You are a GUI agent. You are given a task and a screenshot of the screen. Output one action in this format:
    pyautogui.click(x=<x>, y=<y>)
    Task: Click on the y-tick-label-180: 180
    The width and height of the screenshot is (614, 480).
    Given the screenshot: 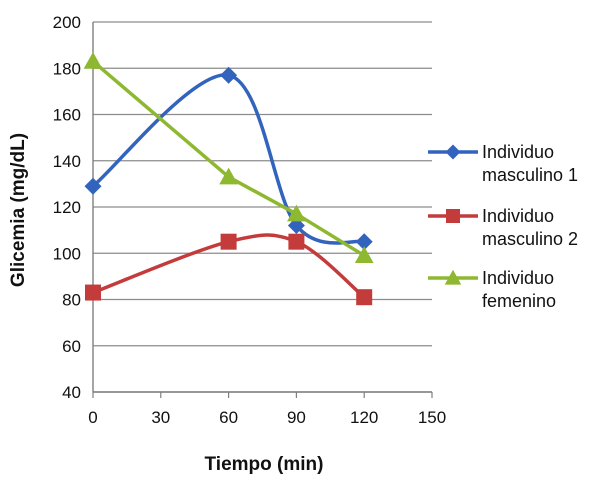 What is the action you would take?
    pyautogui.click(x=67, y=68)
    